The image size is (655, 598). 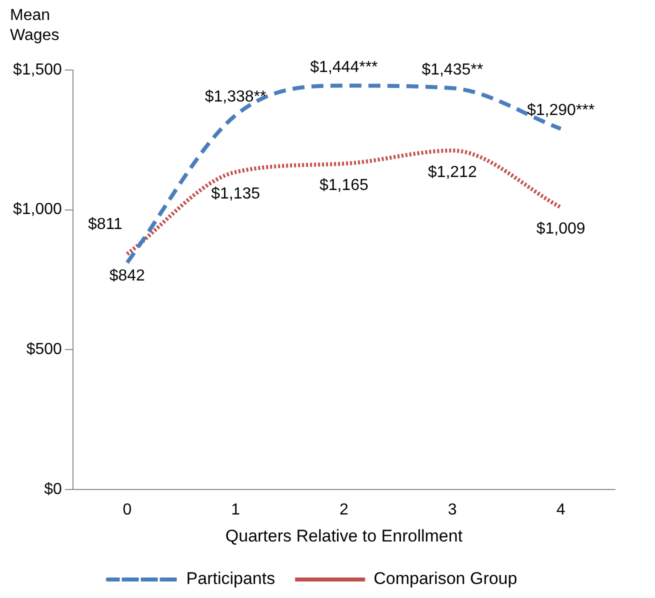 What do you see at coordinates (344, 185) in the screenshot?
I see `data-label: $1,165` at bounding box center [344, 185].